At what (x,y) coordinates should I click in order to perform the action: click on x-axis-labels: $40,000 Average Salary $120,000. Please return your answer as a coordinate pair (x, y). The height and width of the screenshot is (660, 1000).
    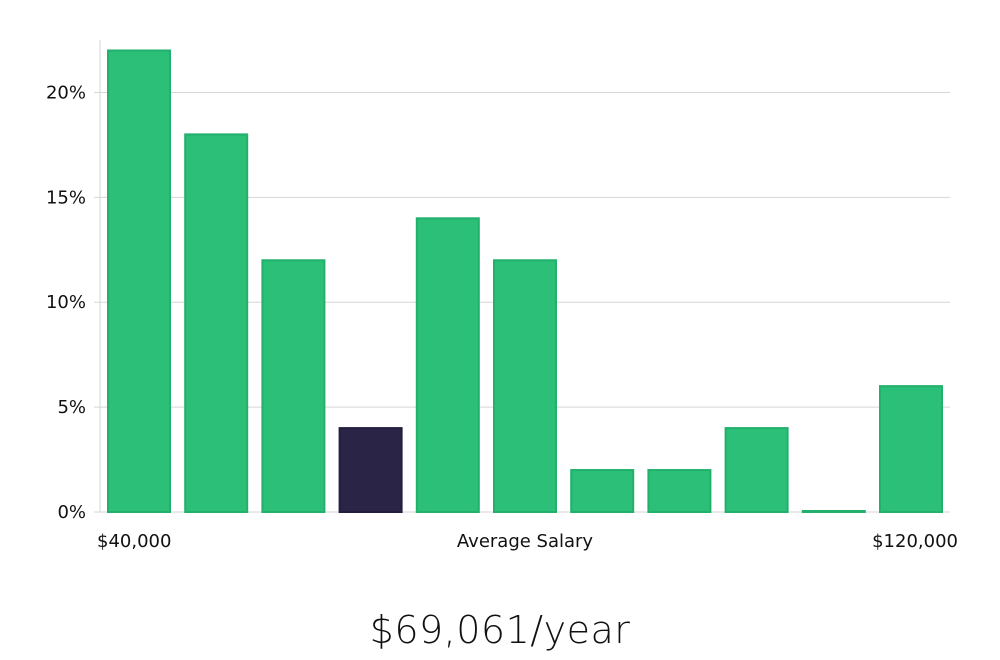
    Looking at the image, I should click on (527, 541).